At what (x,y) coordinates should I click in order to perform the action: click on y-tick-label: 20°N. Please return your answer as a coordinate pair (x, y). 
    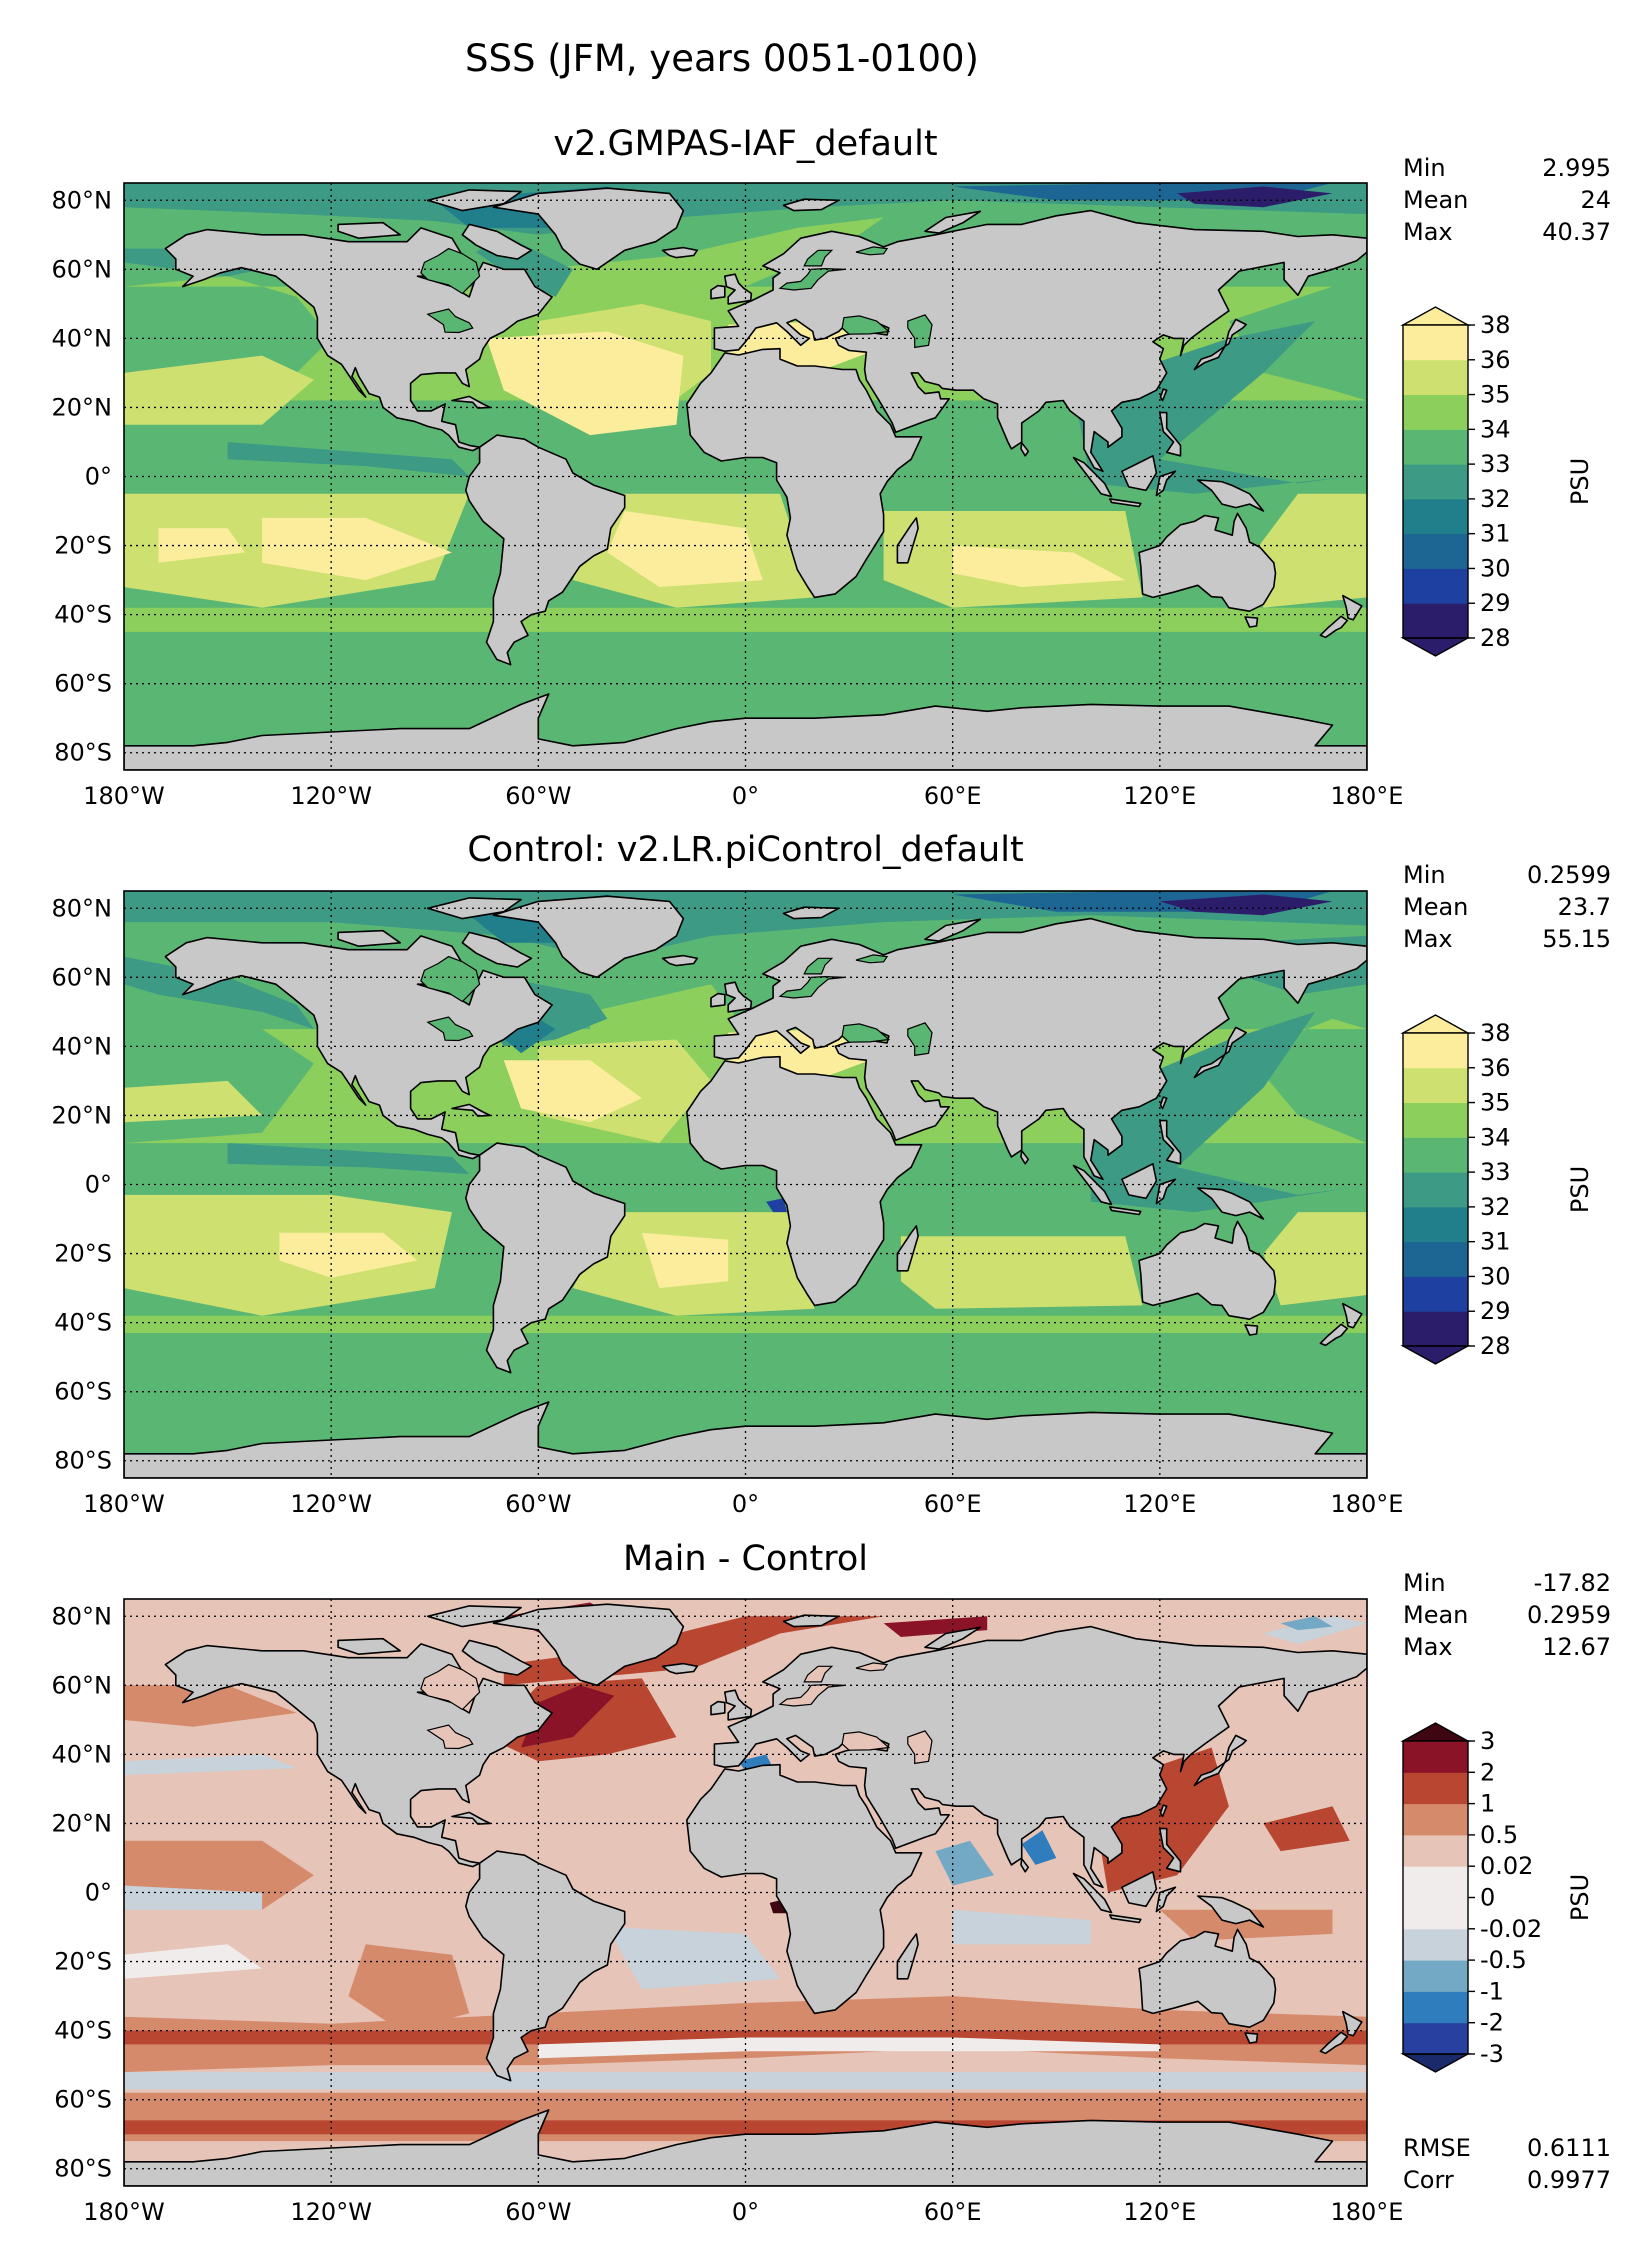
    Looking at the image, I should click on (82, 1823).